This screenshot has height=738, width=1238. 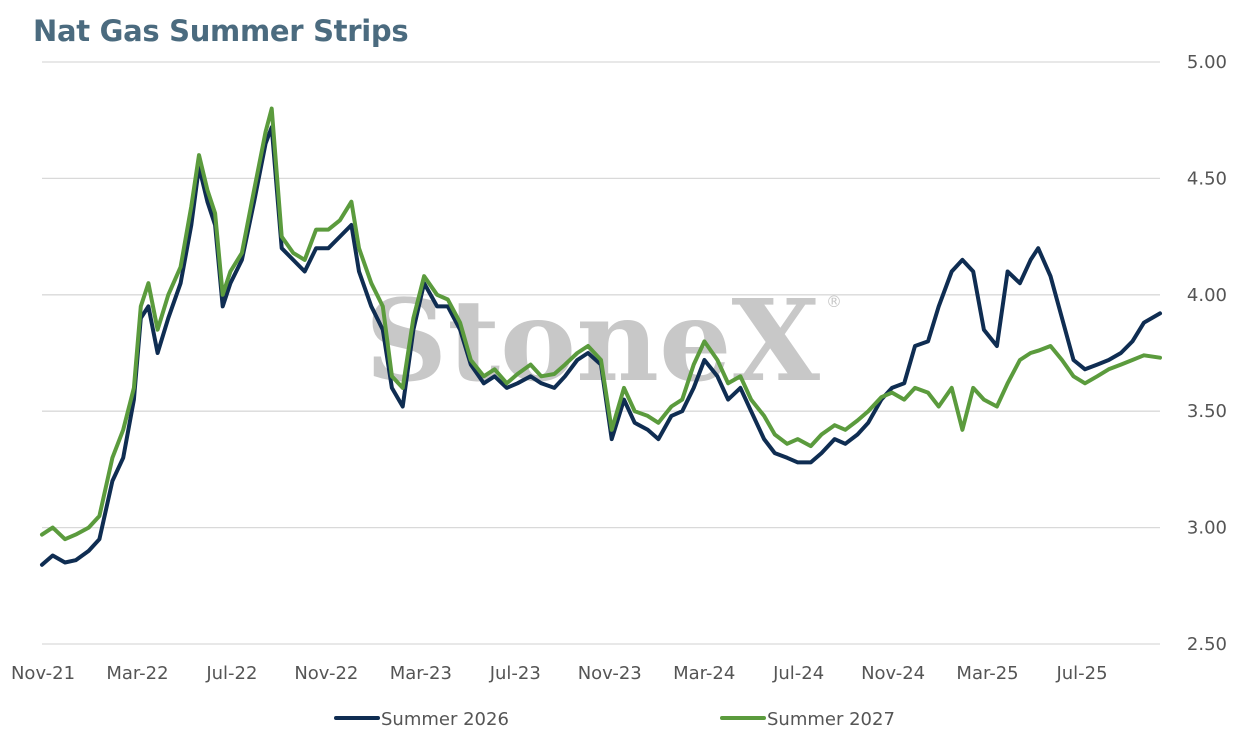 What do you see at coordinates (893, 673) in the screenshot?
I see `x-tick-label: Nov-24` at bounding box center [893, 673].